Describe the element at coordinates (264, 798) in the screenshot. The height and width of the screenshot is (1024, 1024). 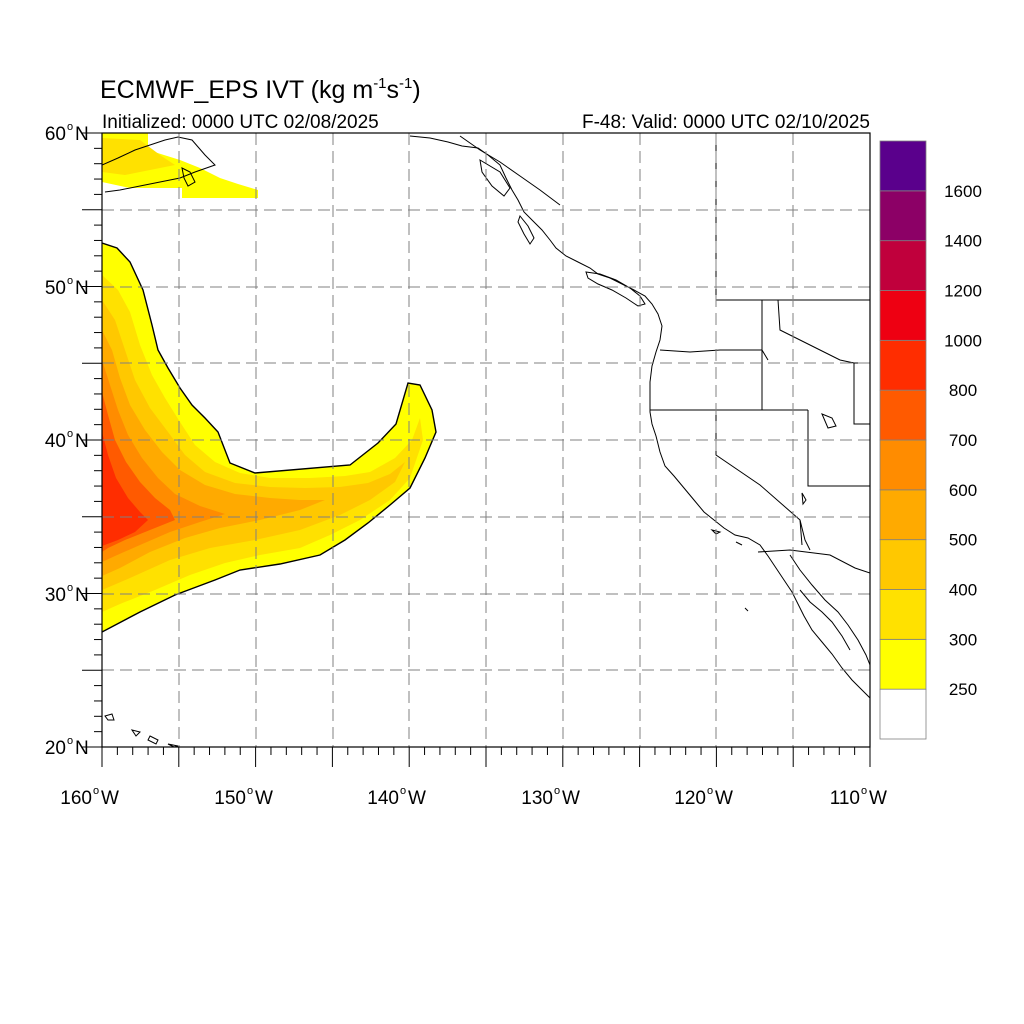
I see `lon-hemi-150: W` at that location.